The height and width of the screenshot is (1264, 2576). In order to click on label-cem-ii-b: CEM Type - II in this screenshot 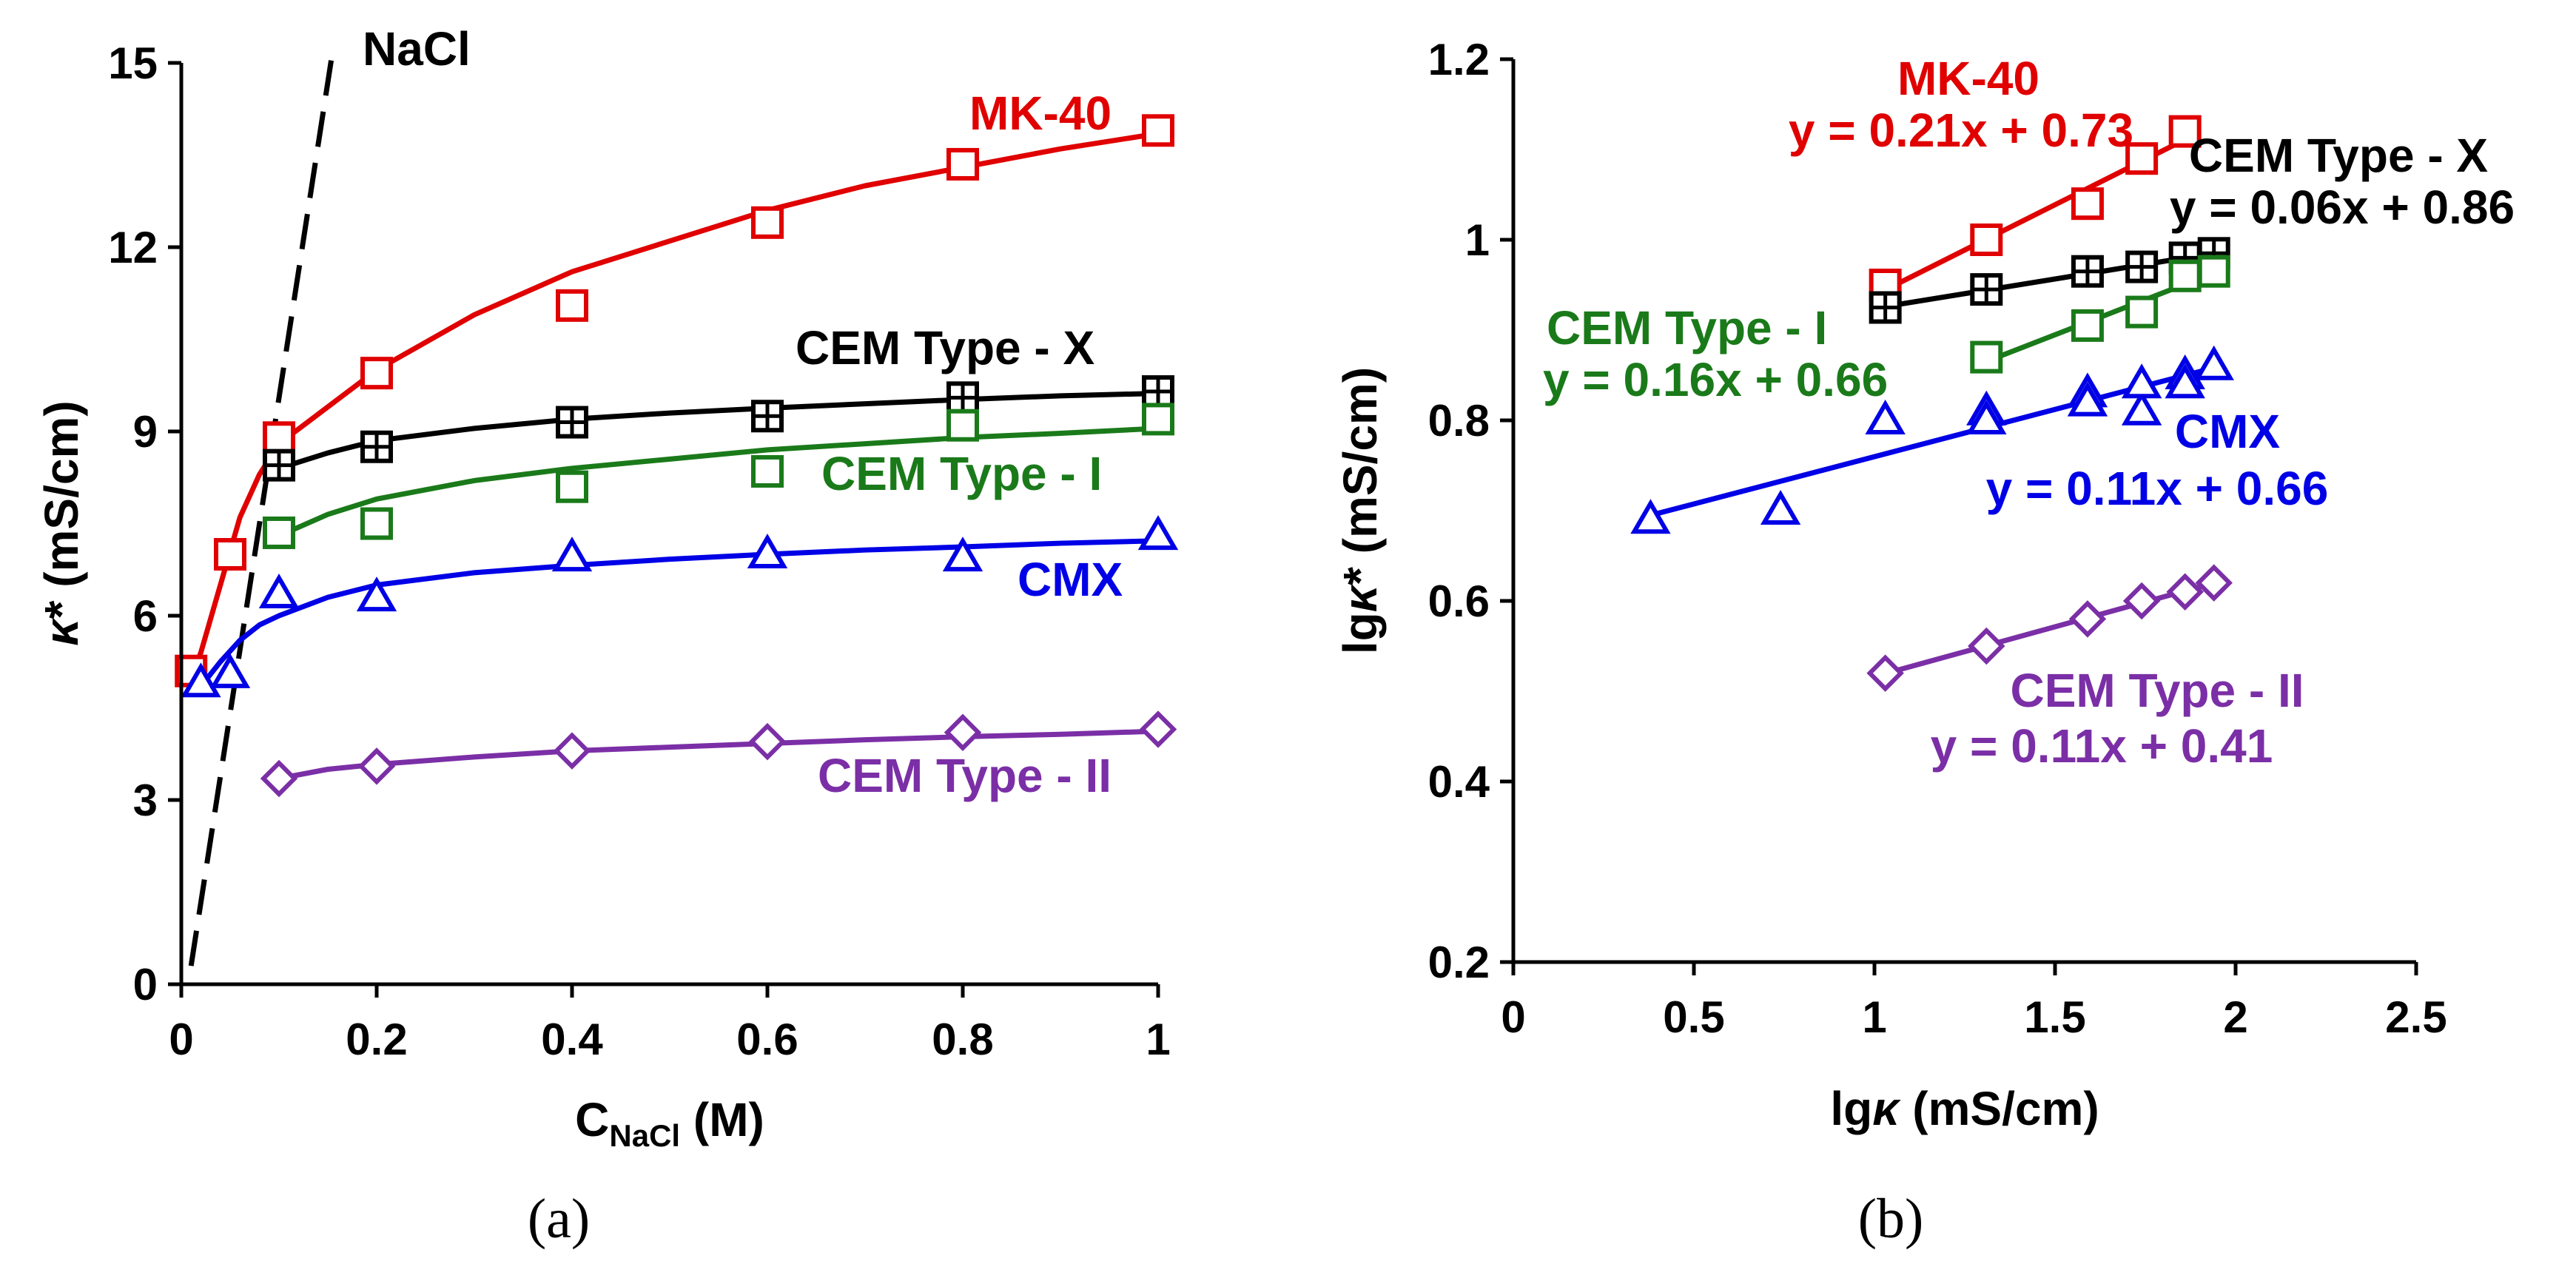, I will do `click(2157, 691)`.